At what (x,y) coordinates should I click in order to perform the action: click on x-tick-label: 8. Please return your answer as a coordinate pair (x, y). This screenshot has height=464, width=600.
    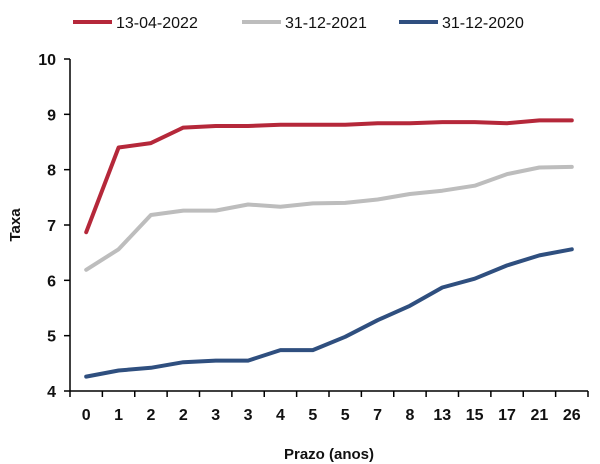
    Looking at the image, I should click on (409, 415).